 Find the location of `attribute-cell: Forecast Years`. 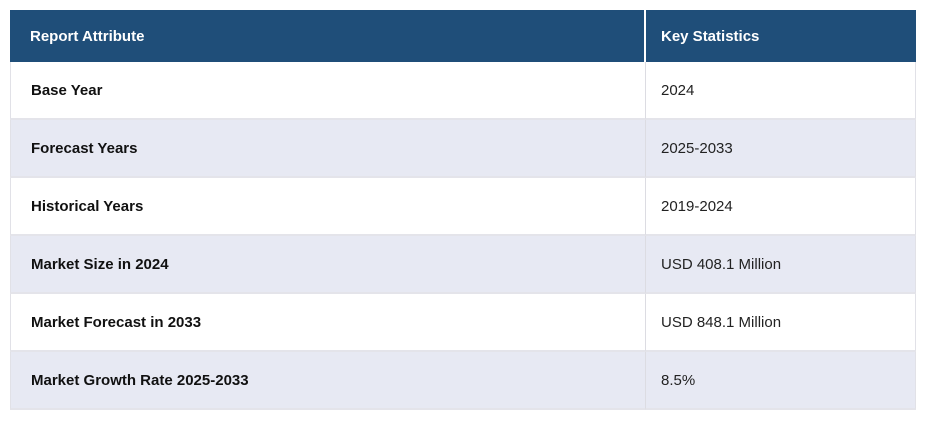

attribute-cell: Forecast Years is located at coordinates (328, 149).